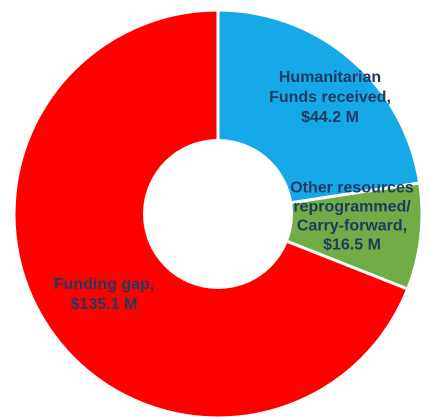 Image resolution: width=430 pixels, height=419 pixels. Describe the element at coordinates (330, 77) in the screenshot. I see `slice-label-line: Humanitarian` at that location.